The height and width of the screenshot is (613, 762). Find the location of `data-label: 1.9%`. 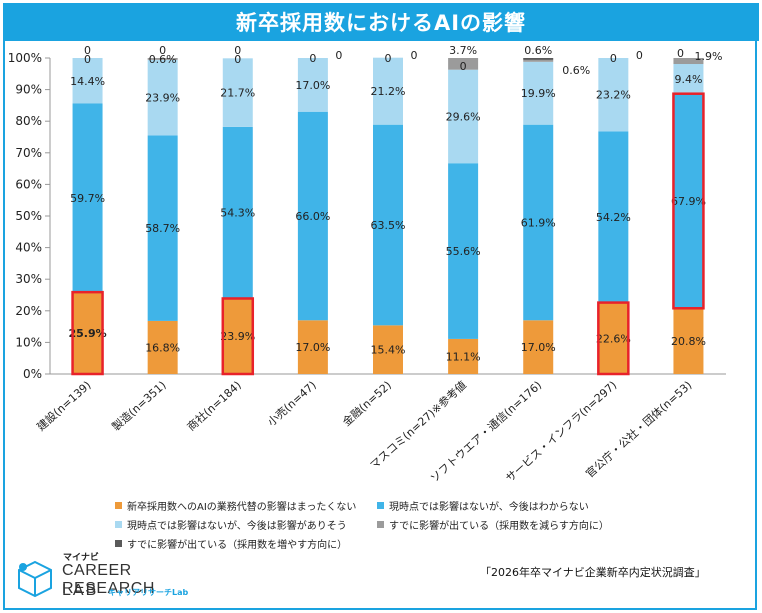

data-label: 1.9% is located at coordinates (708, 56).